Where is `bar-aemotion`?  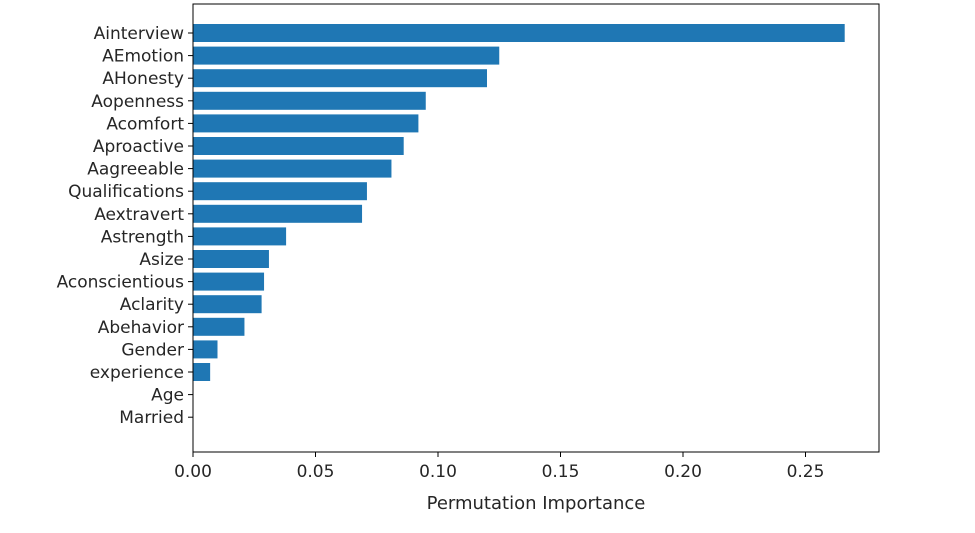 bar-aemotion is located at coordinates (346, 55).